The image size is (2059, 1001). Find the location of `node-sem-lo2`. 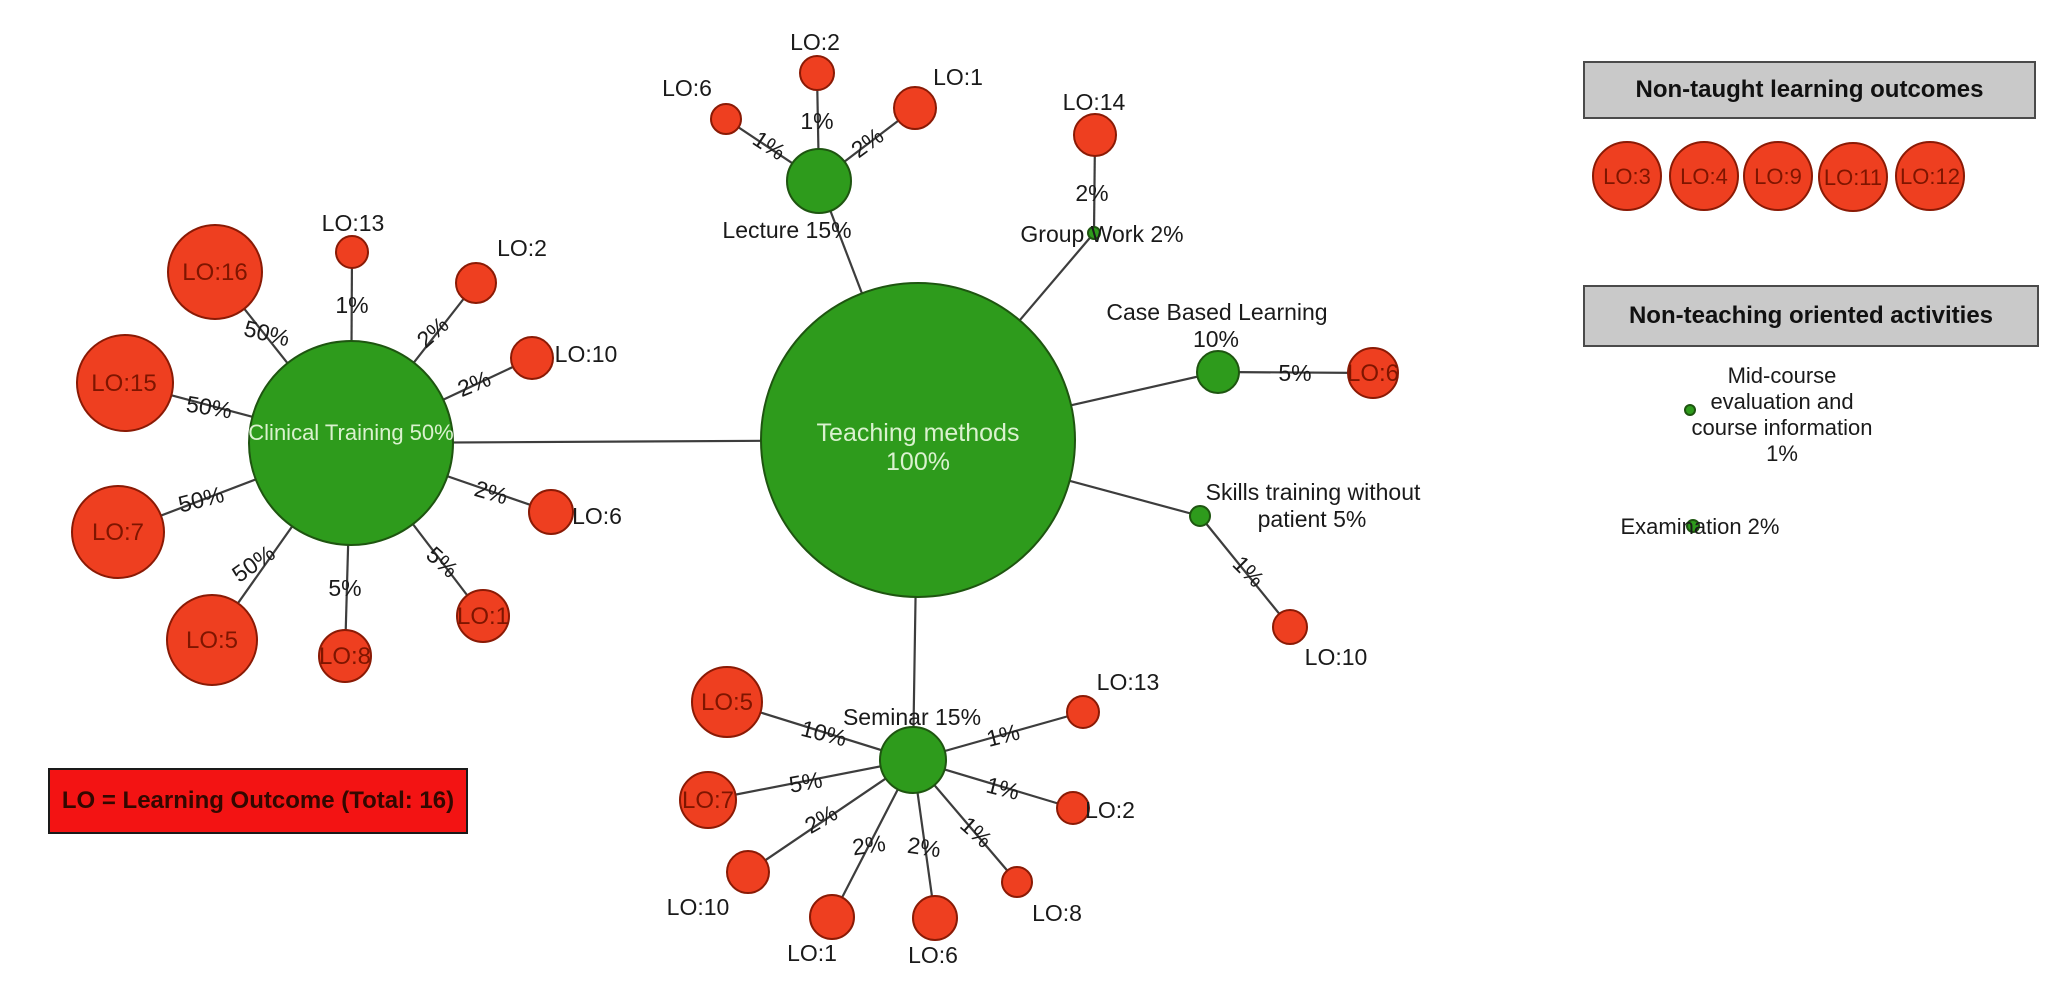

node-sem-lo2 is located at coordinates (1073, 808).